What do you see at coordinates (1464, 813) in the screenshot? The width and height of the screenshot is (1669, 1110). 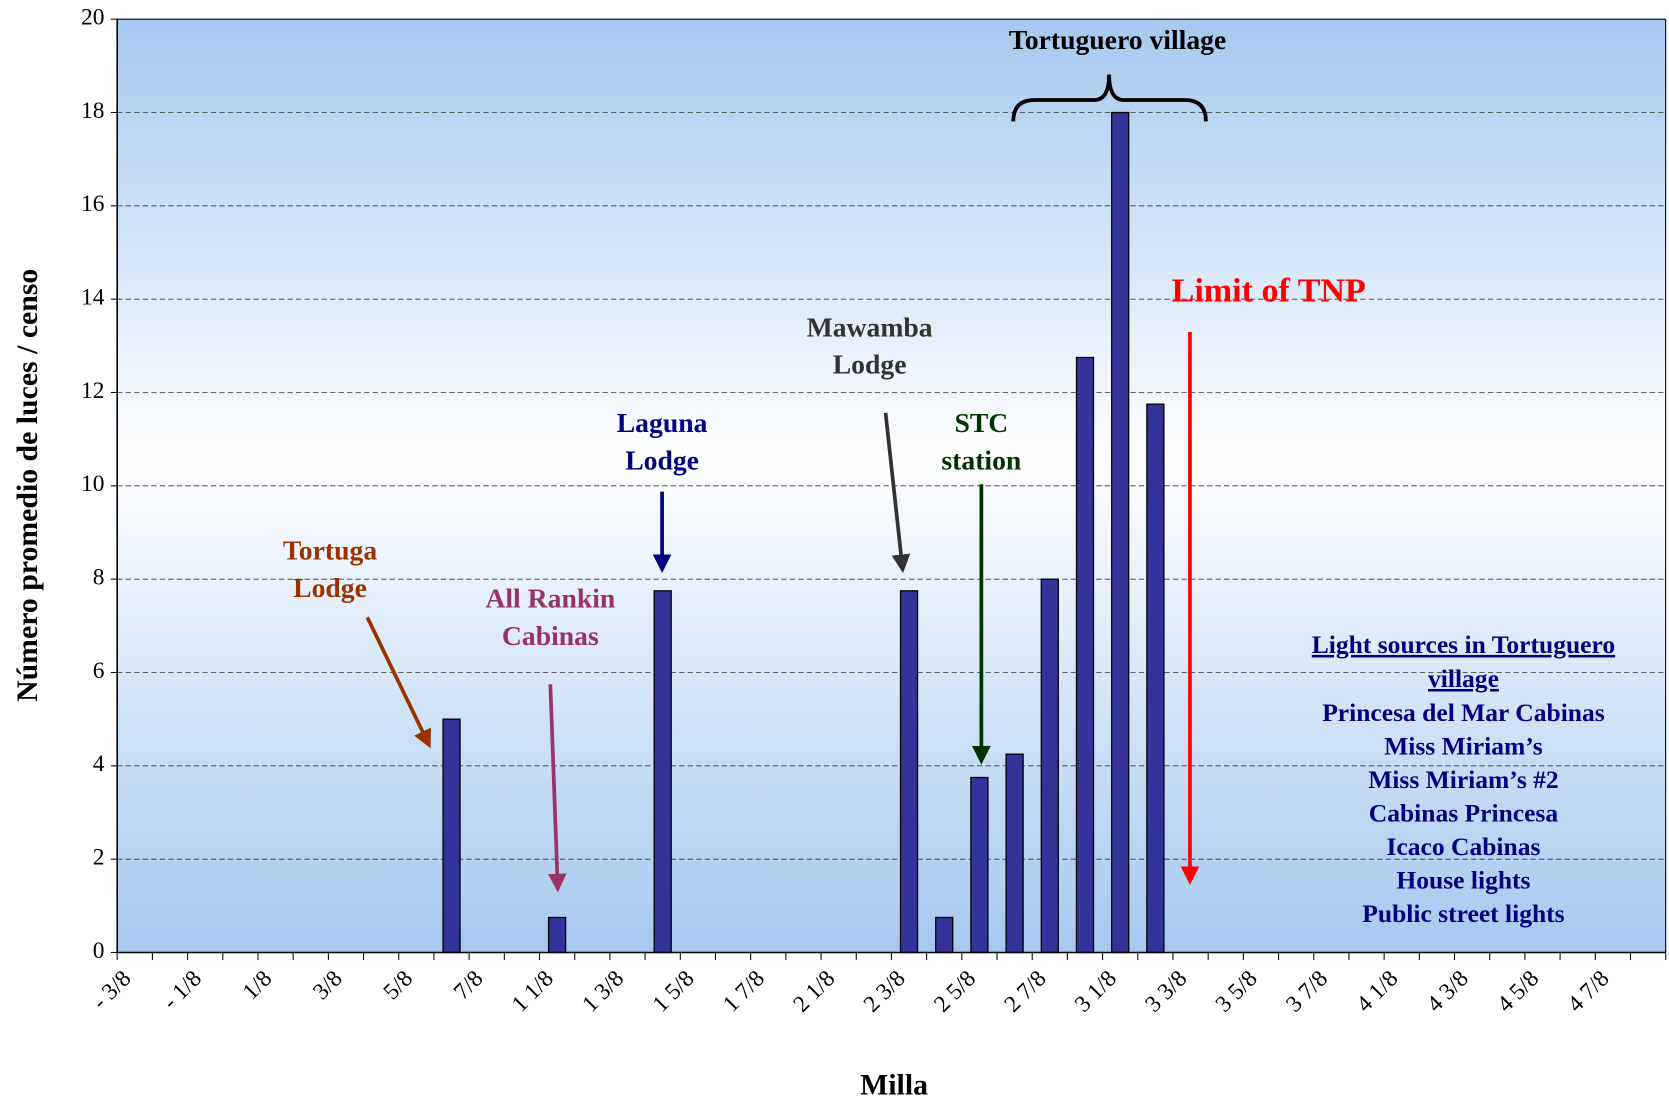 I see `legend-item: Cabinas Princesa` at bounding box center [1464, 813].